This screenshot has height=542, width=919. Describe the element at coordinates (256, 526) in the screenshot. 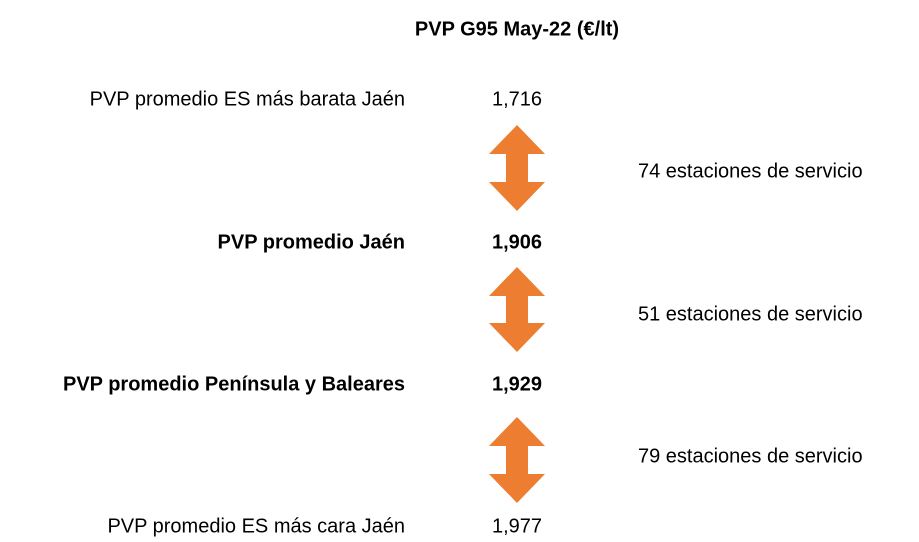

I see `row-label: PVP promedio ES más cara Jaén` at that location.